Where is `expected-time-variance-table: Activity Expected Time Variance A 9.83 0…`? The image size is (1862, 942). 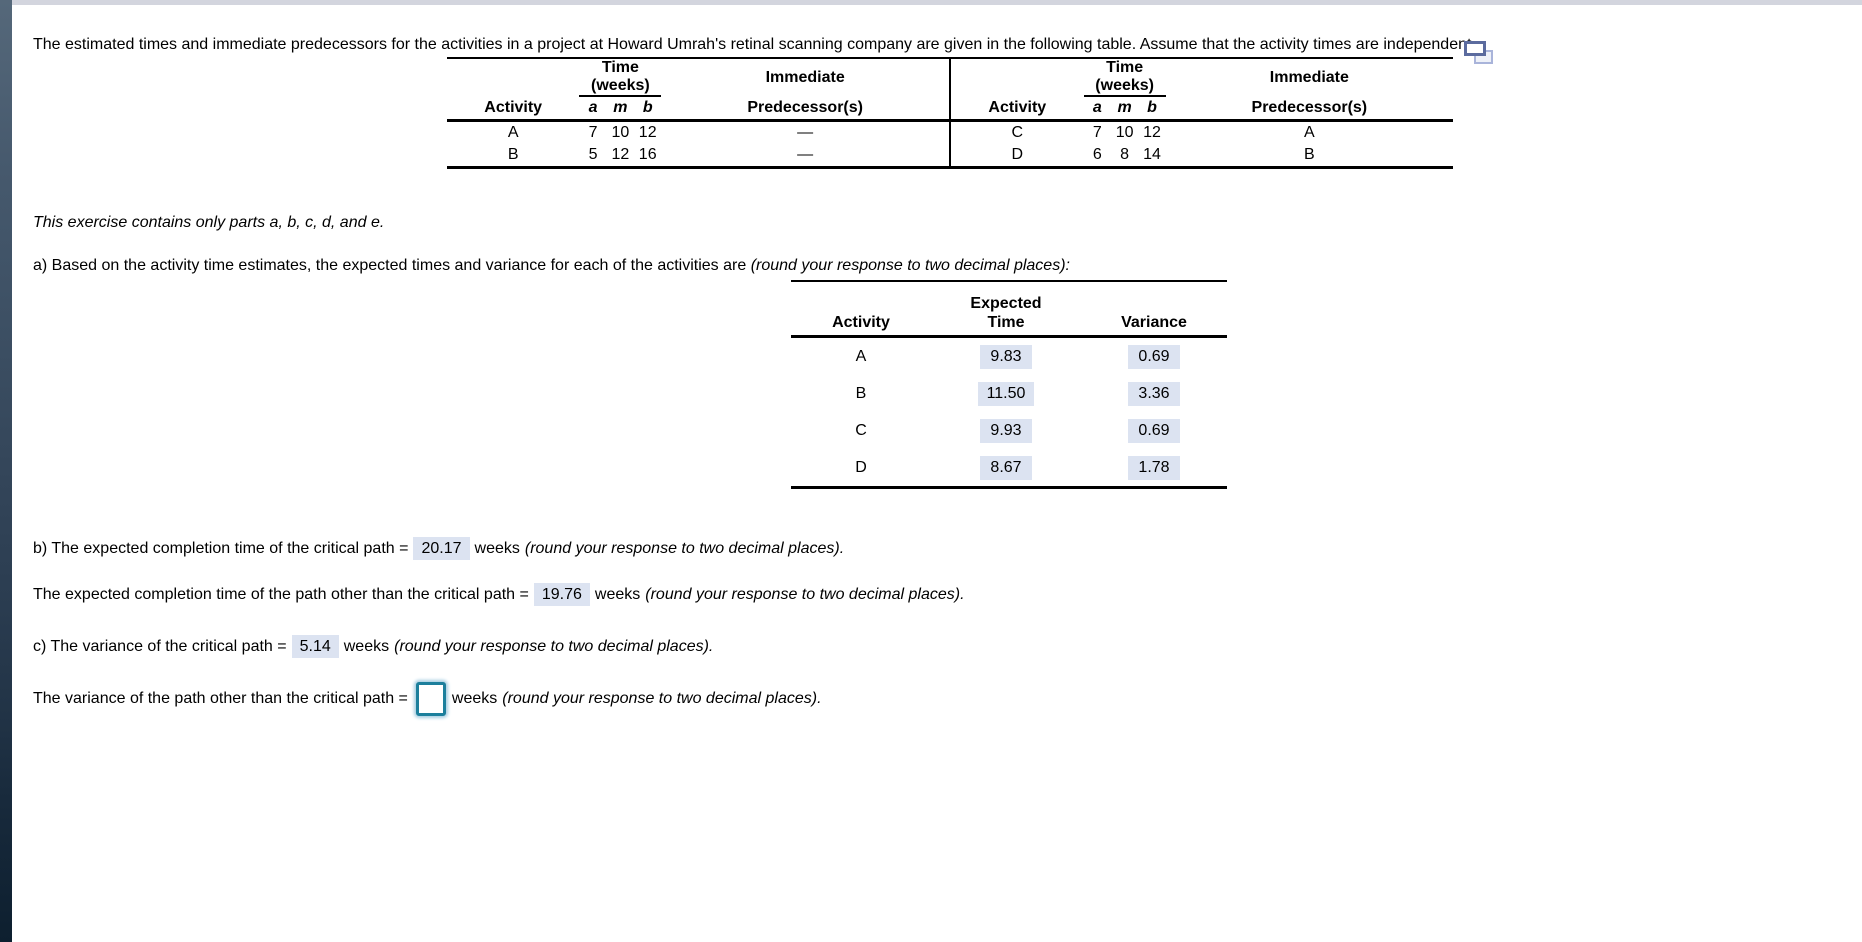
expected-time-variance-table: Activity Expected Time Variance A 9.83 0… is located at coordinates (1009, 384).